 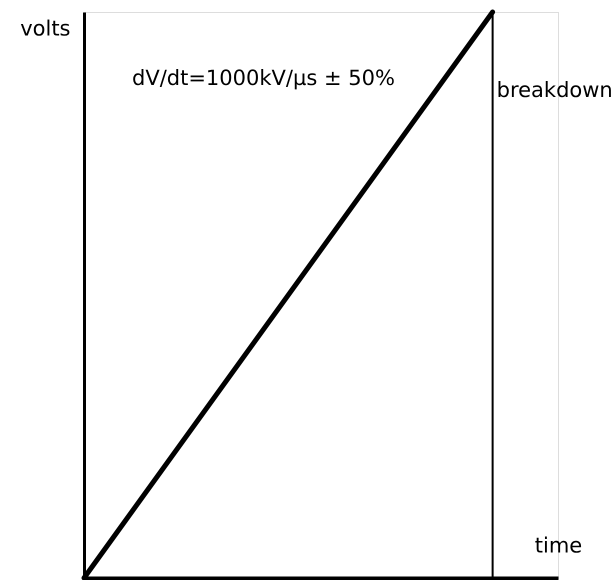 I want to click on y-axis-title: volts, so click(x=45, y=28).